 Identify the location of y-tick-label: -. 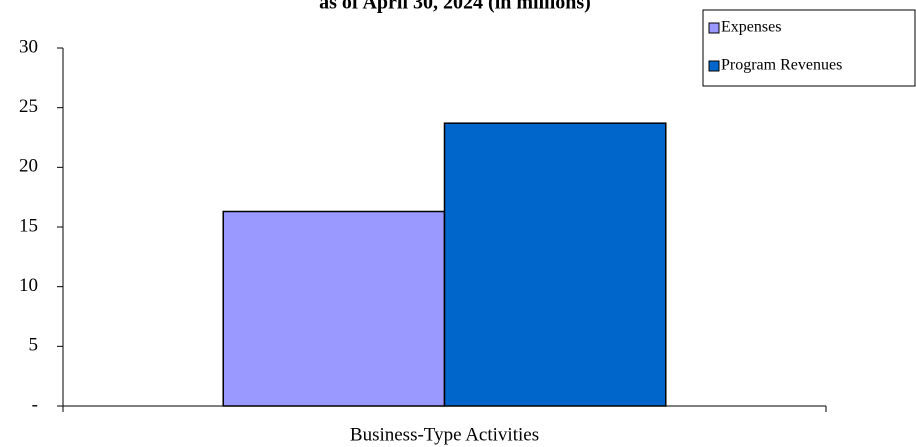
(35, 404).